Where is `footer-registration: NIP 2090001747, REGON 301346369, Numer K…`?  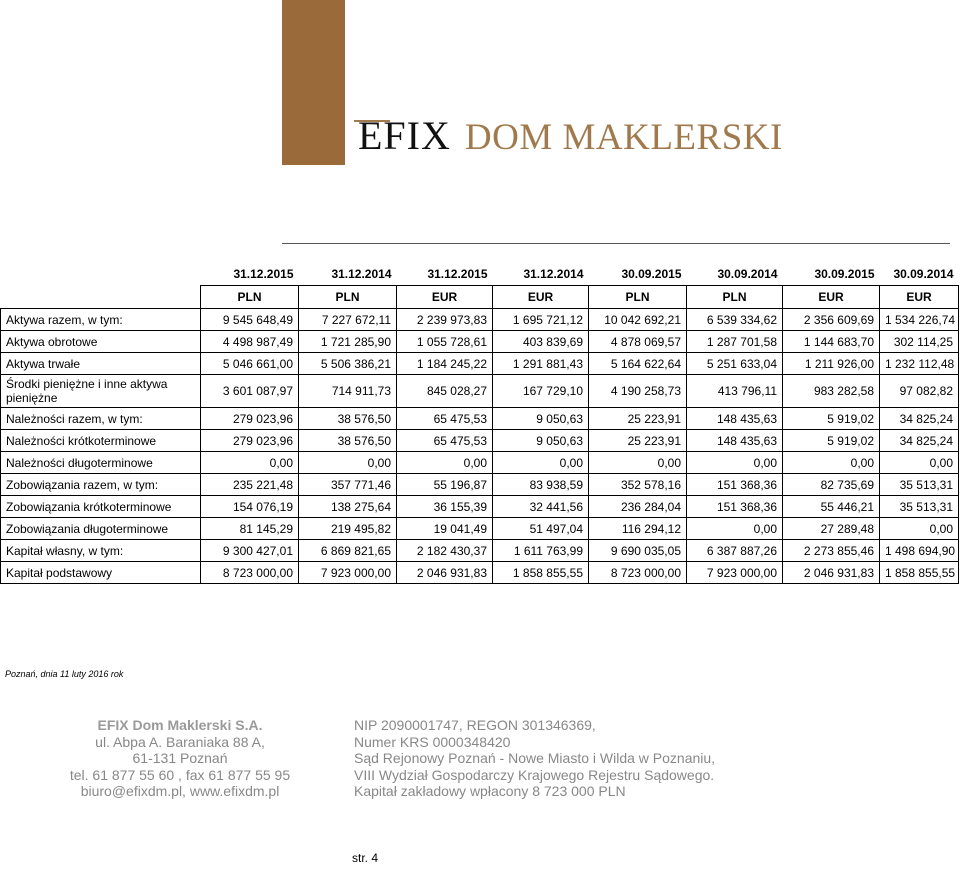
footer-registration: NIP 2090001747, REGON 301346369, Numer K… is located at coordinates (564, 758).